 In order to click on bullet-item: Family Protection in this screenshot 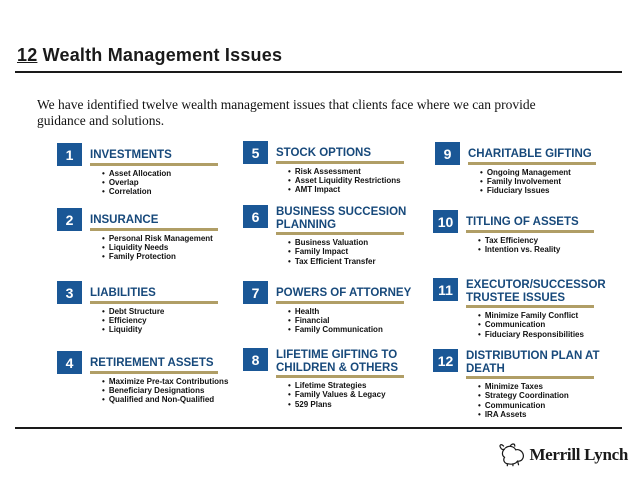, I will do `click(199, 256)`.